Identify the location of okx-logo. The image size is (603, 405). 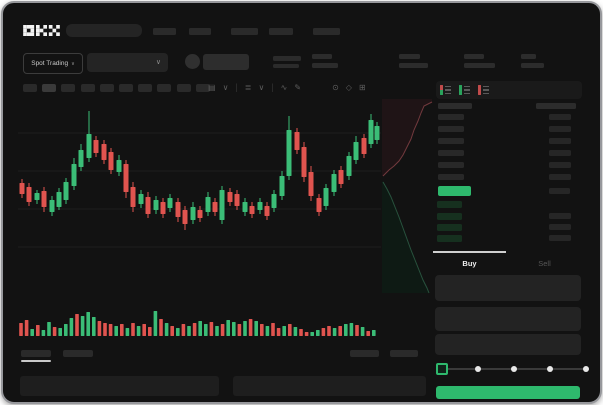
(41, 30).